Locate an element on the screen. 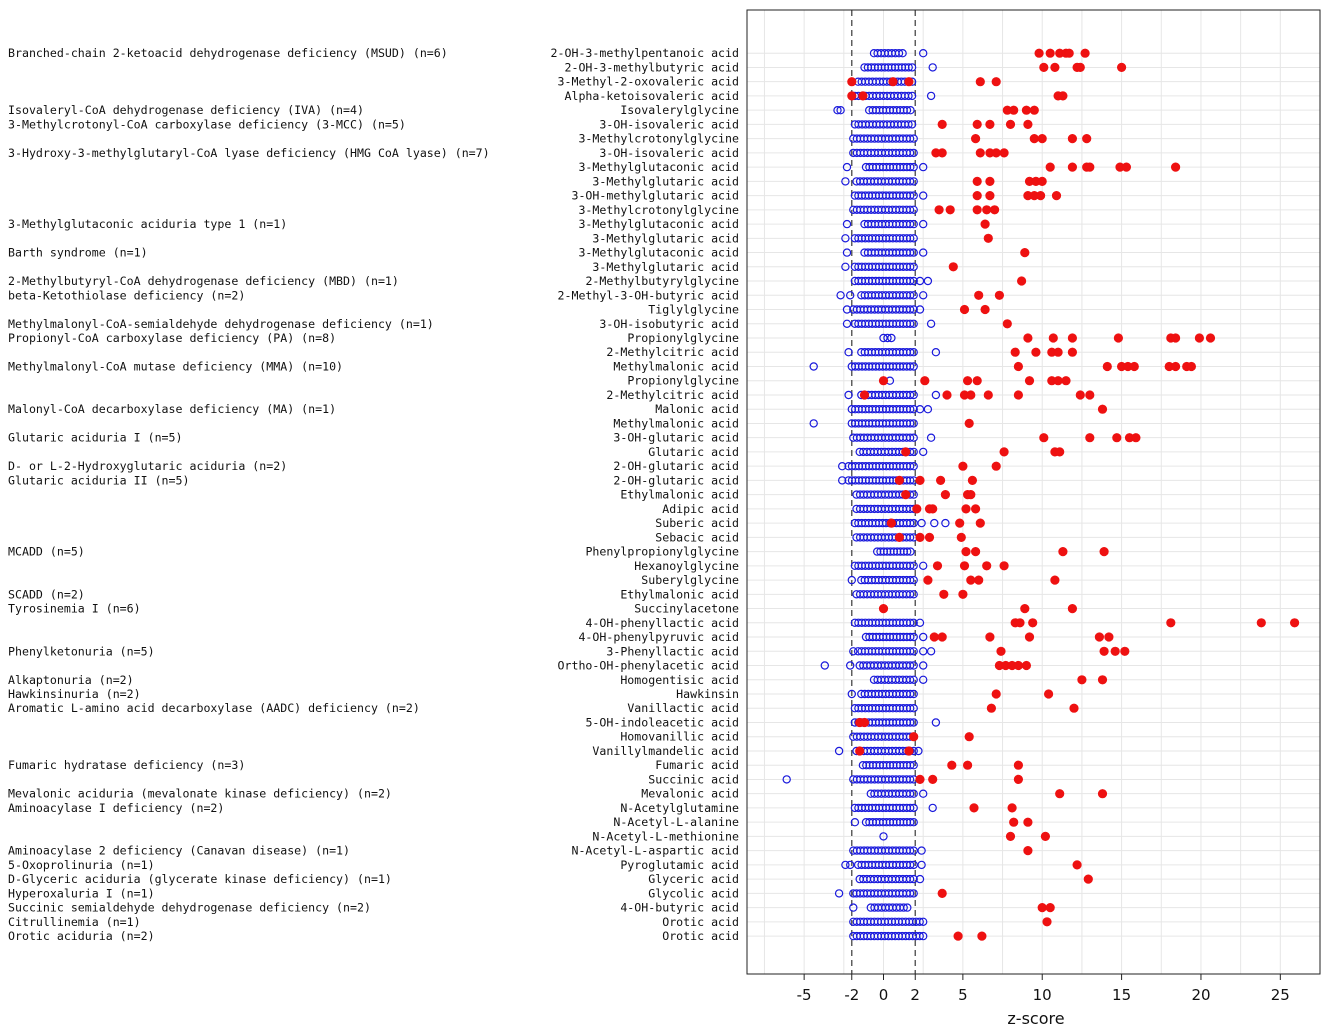 Image resolution: width=1326 pixels, height=1028 pixels. metabolite-label: Tiglylglycine is located at coordinates (693, 310).